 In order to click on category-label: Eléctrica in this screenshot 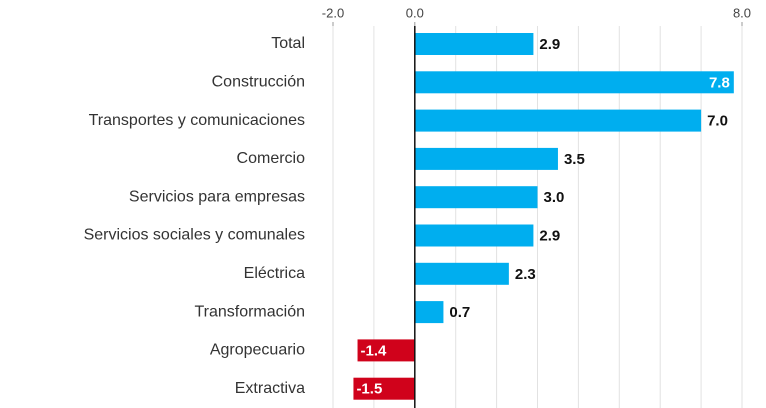, I will do `click(274, 273)`.